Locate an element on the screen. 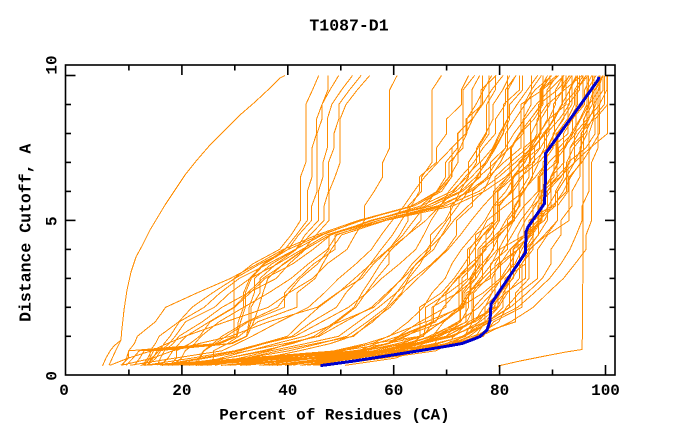 Image resolution: width=680 pixels, height=440 pixels. svg-text: 40 is located at coordinates (287, 391).